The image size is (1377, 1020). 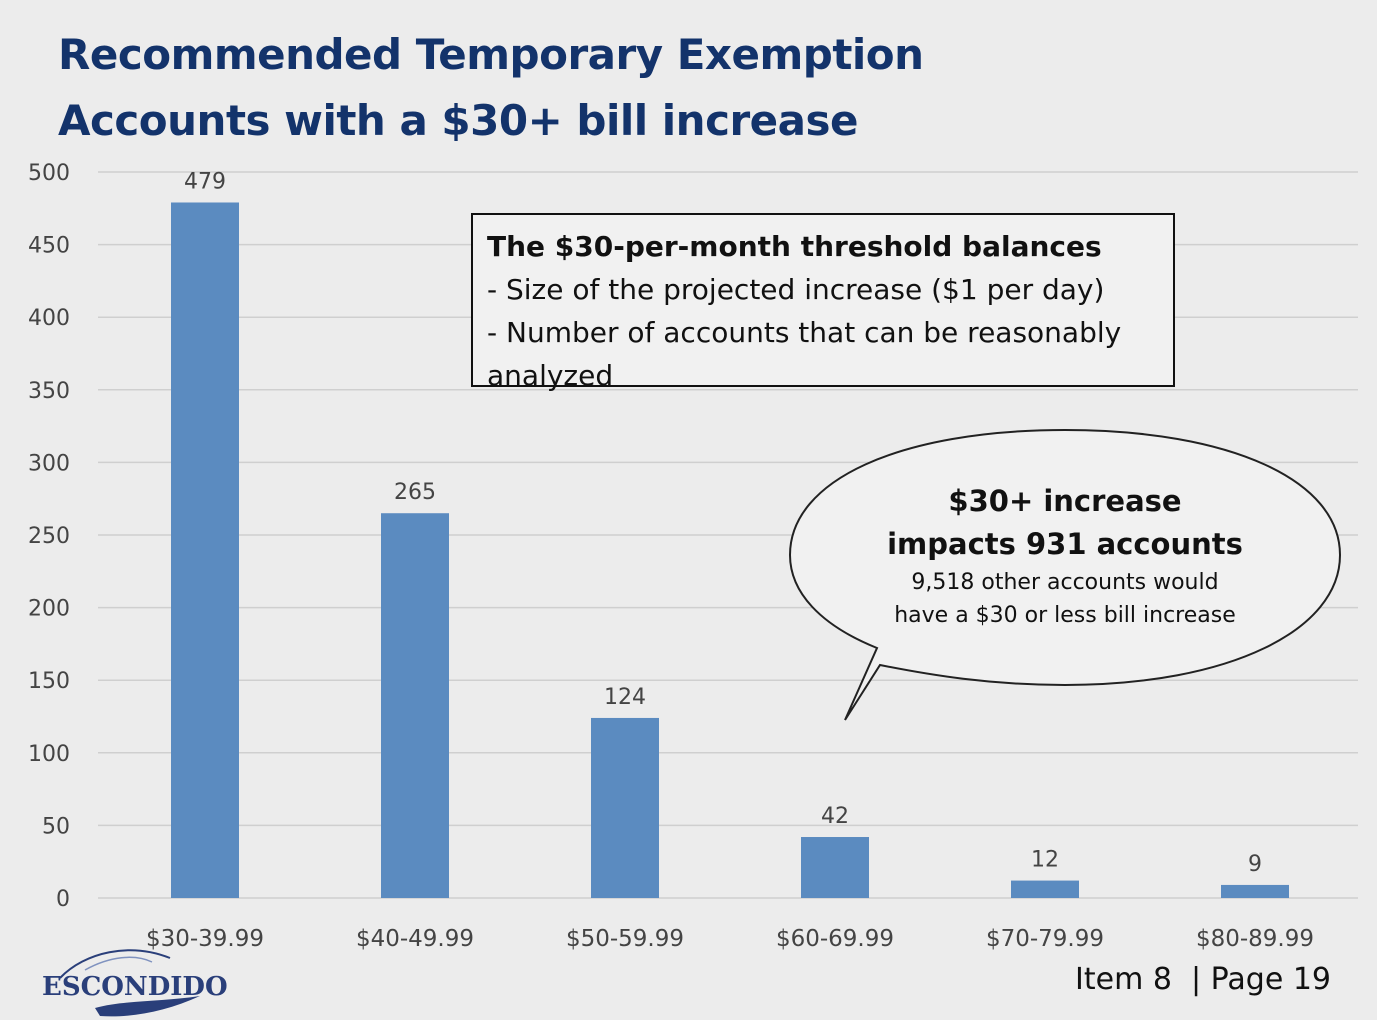 I want to click on data-label: 124, so click(x=625, y=697).